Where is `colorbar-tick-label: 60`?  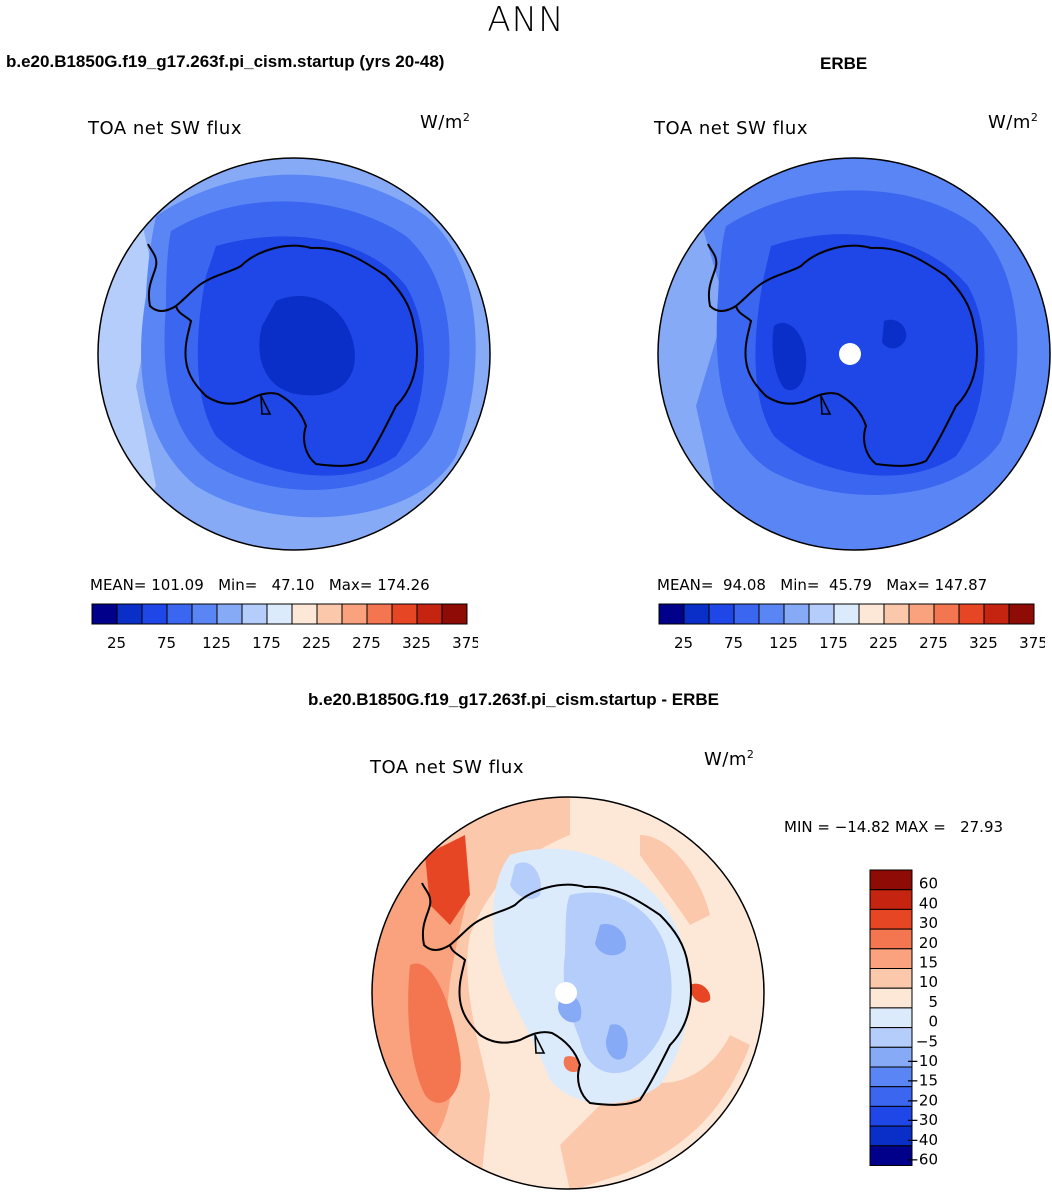 colorbar-tick-label: 60 is located at coordinates (928, 884).